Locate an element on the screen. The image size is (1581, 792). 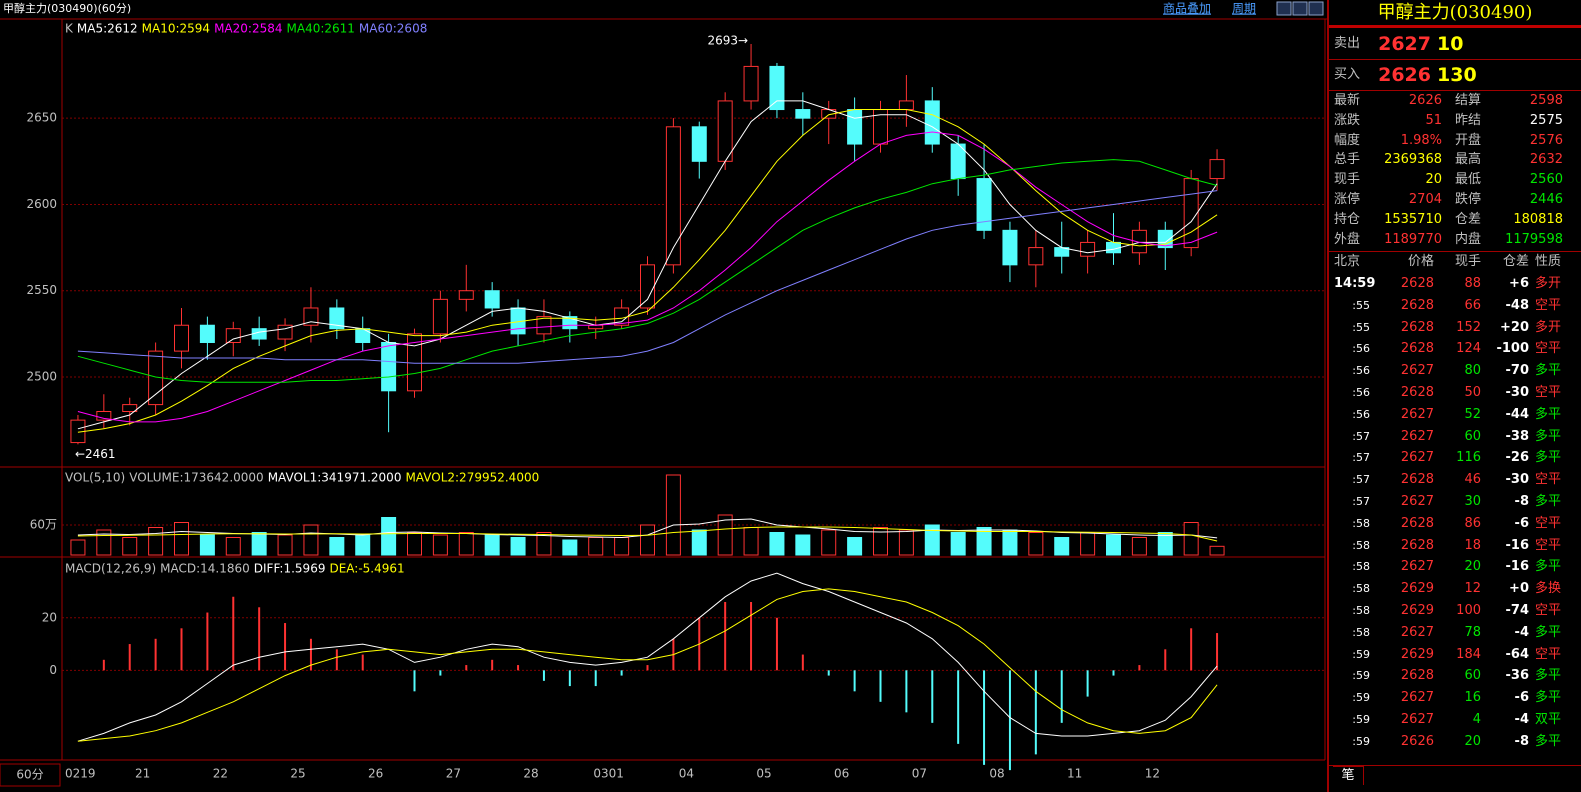
legend-entry: MA20:2584 is located at coordinates (248, 29).